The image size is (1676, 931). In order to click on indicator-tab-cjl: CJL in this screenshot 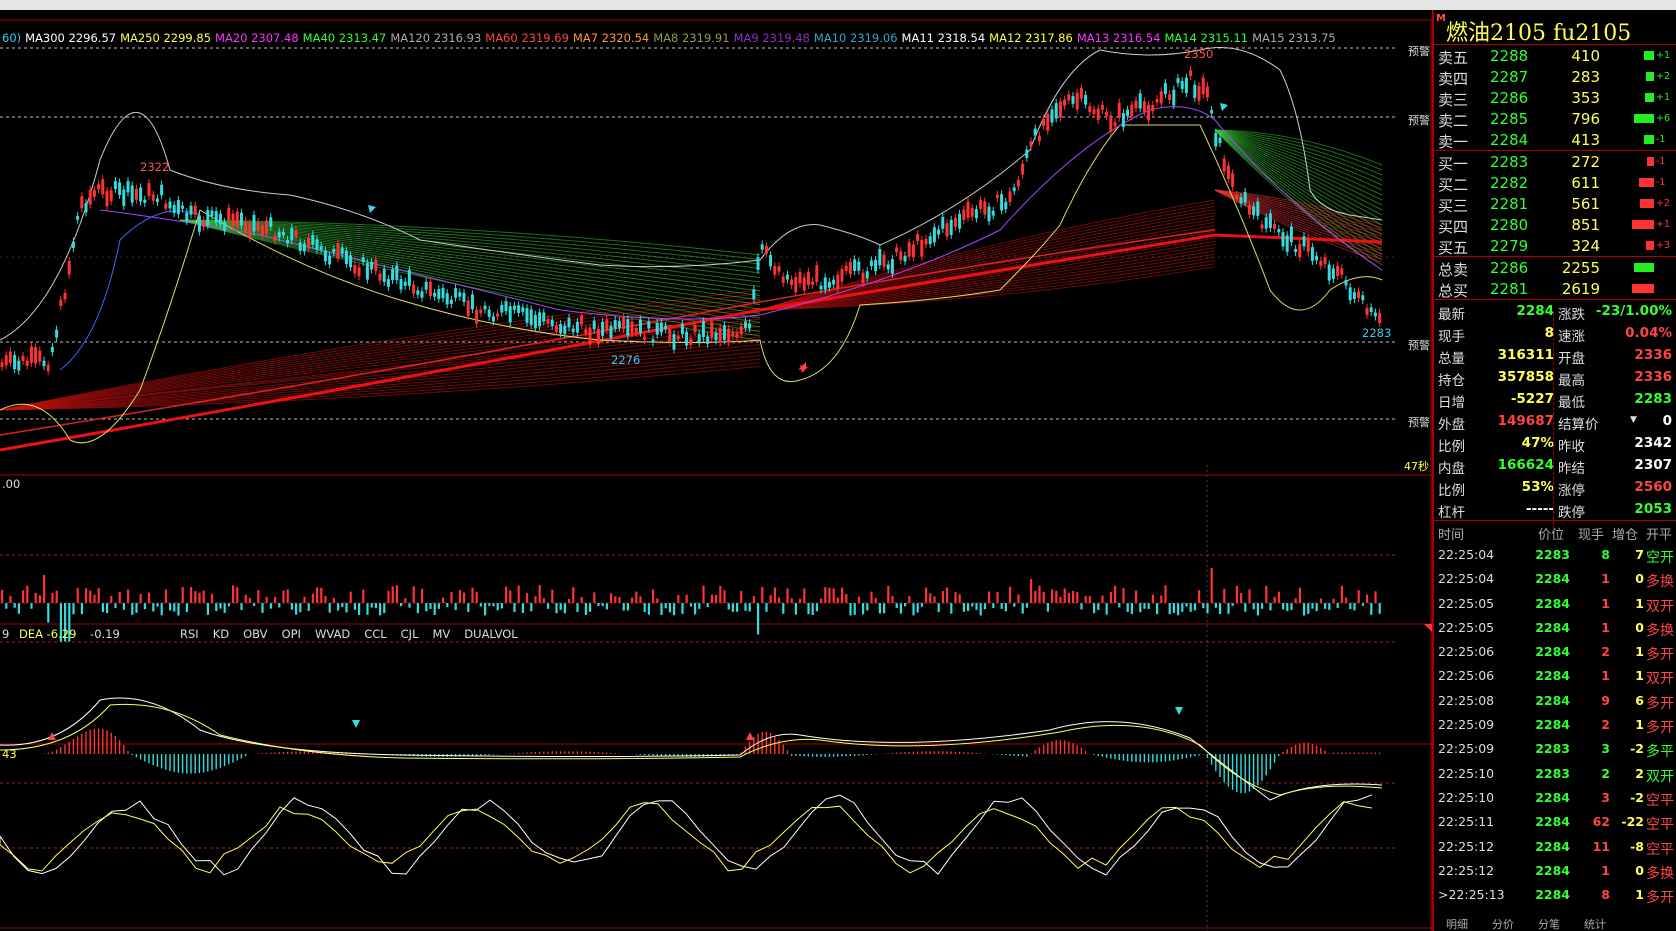, I will do `click(409, 634)`.